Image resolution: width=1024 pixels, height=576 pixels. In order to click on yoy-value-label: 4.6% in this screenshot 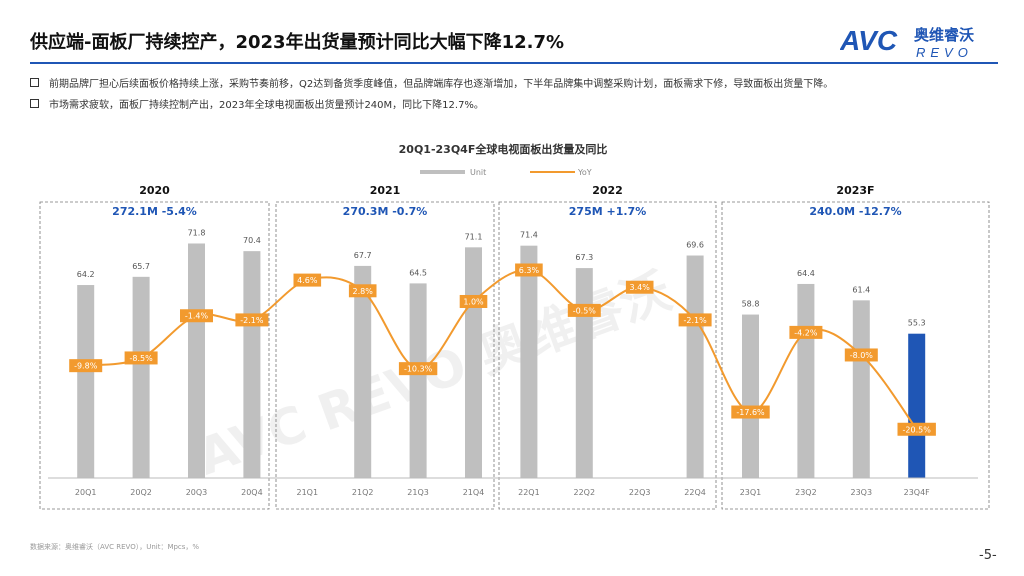, I will do `click(307, 280)`.